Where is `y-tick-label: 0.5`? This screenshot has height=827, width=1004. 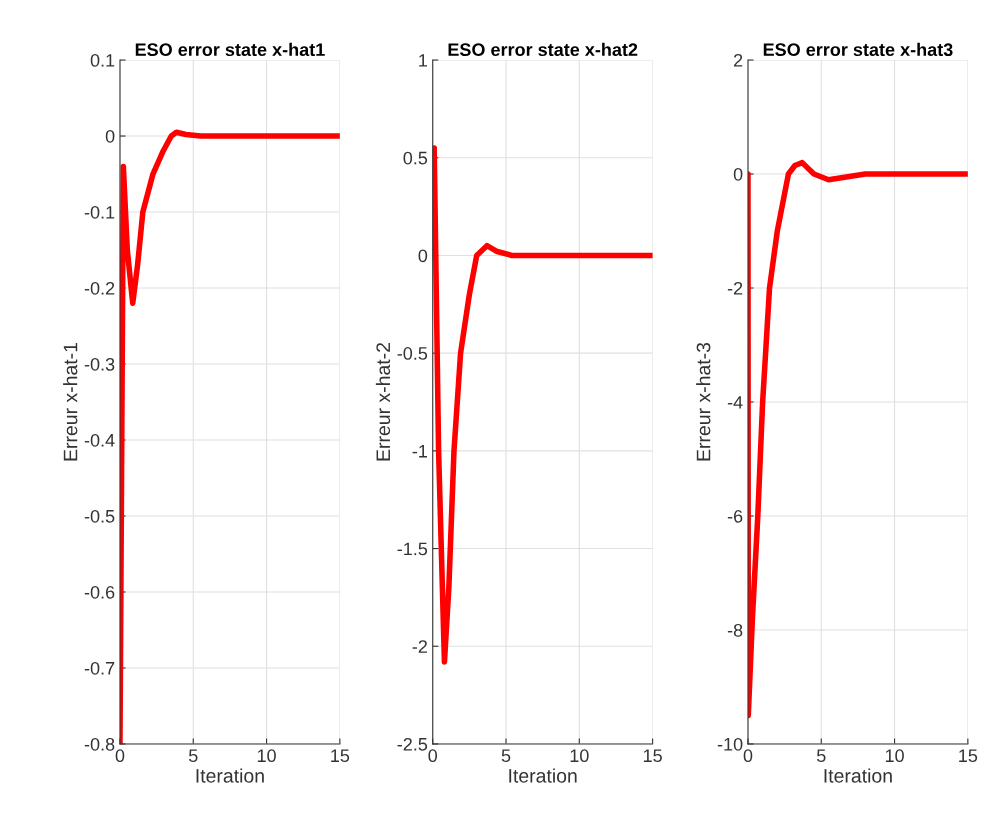 y-tick-label: 0.5 is located at coordinates (415, 158).